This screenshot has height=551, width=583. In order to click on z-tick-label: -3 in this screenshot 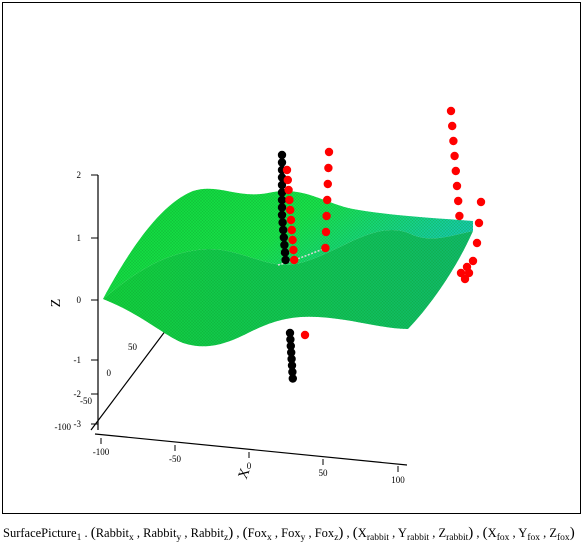, I will do `click(78, 424)`.